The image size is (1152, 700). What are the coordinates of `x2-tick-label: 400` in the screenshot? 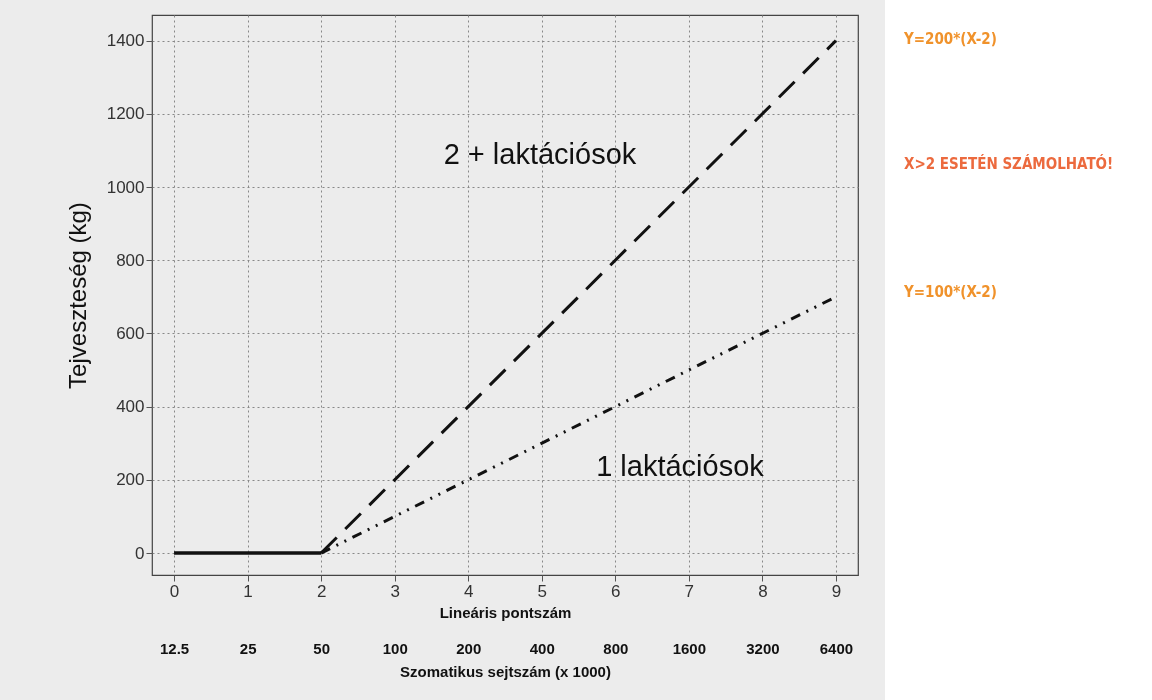 It's located at (542, 648).